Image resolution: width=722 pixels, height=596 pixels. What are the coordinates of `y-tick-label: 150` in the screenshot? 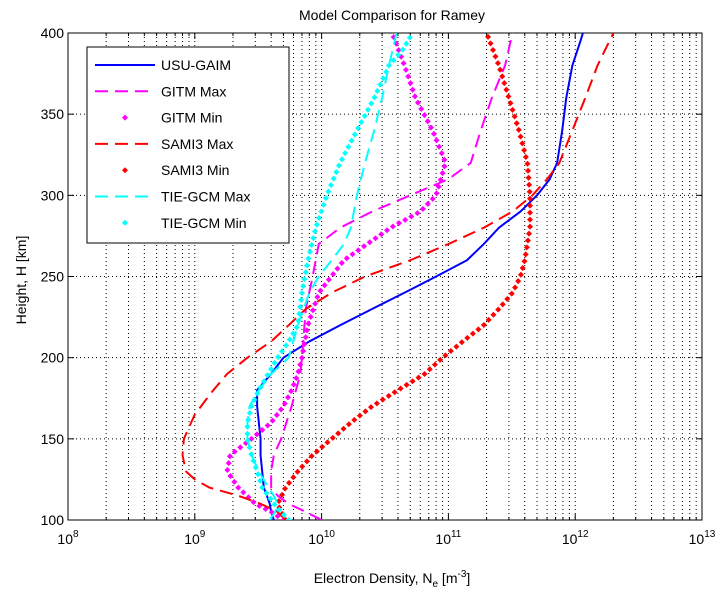 It's located at (53, 439).